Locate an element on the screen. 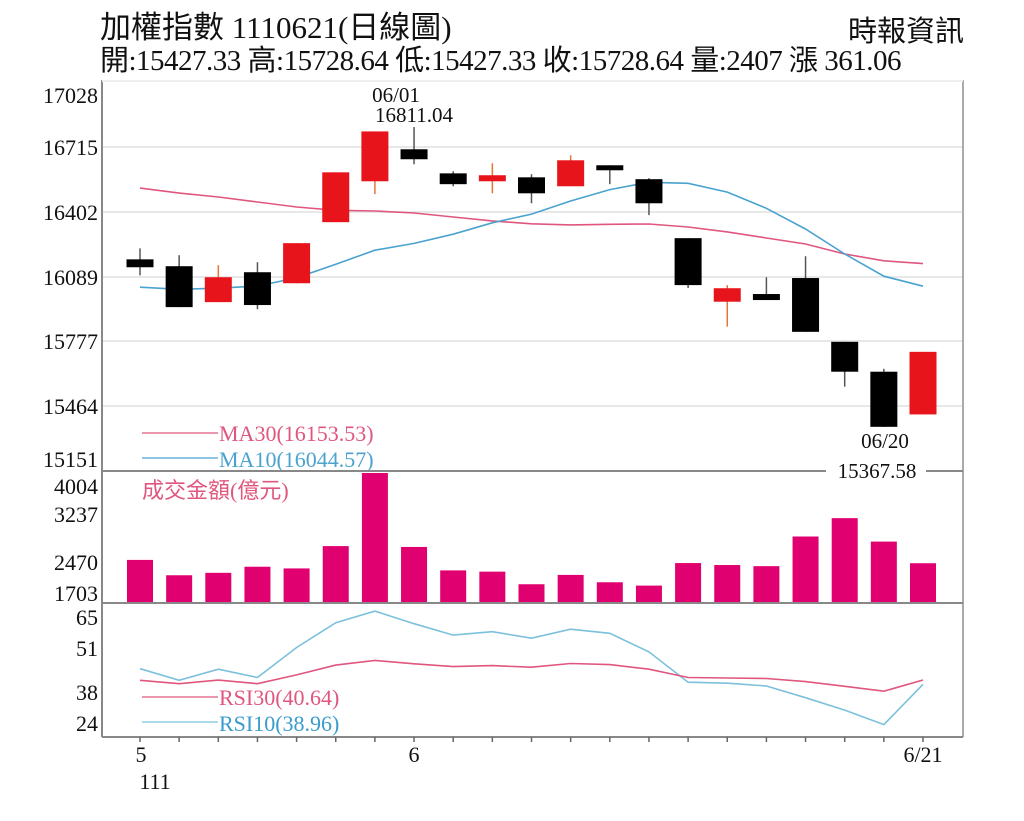 The width and height of the screenshot is (1024, 821). rsi10-line is located at coordinates (531, 668).